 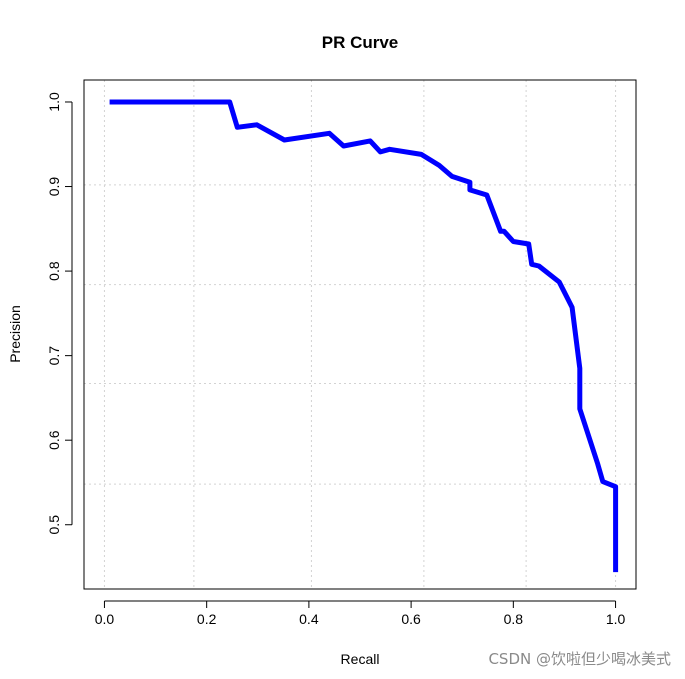 What do you see at coordinates (360, 659) in the screenshot?
I see `x-axis-label: Recall` at bounding box center [360, 659].